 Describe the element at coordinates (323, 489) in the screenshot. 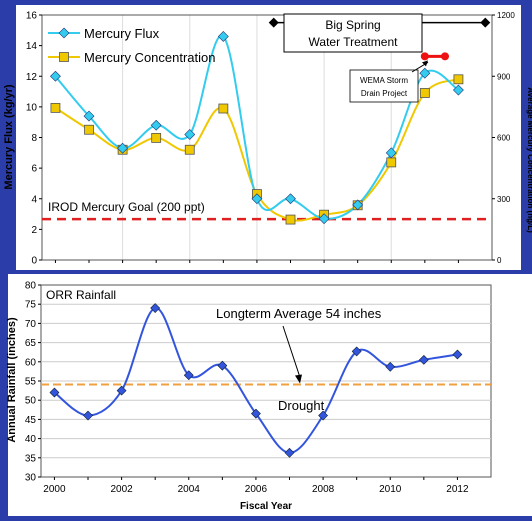

I see `bottom-x-tick-label: 2008` at that location.